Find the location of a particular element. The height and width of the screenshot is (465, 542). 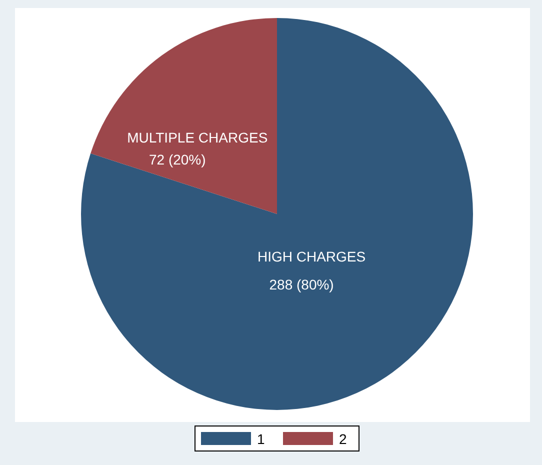

pie-slice is located at coordinates (183, 116).